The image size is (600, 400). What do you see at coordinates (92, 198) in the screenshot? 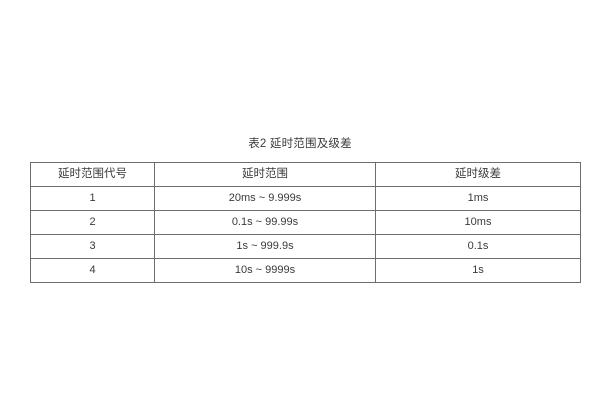
I see `cell-code: 1` at bounding box center [92, 198].